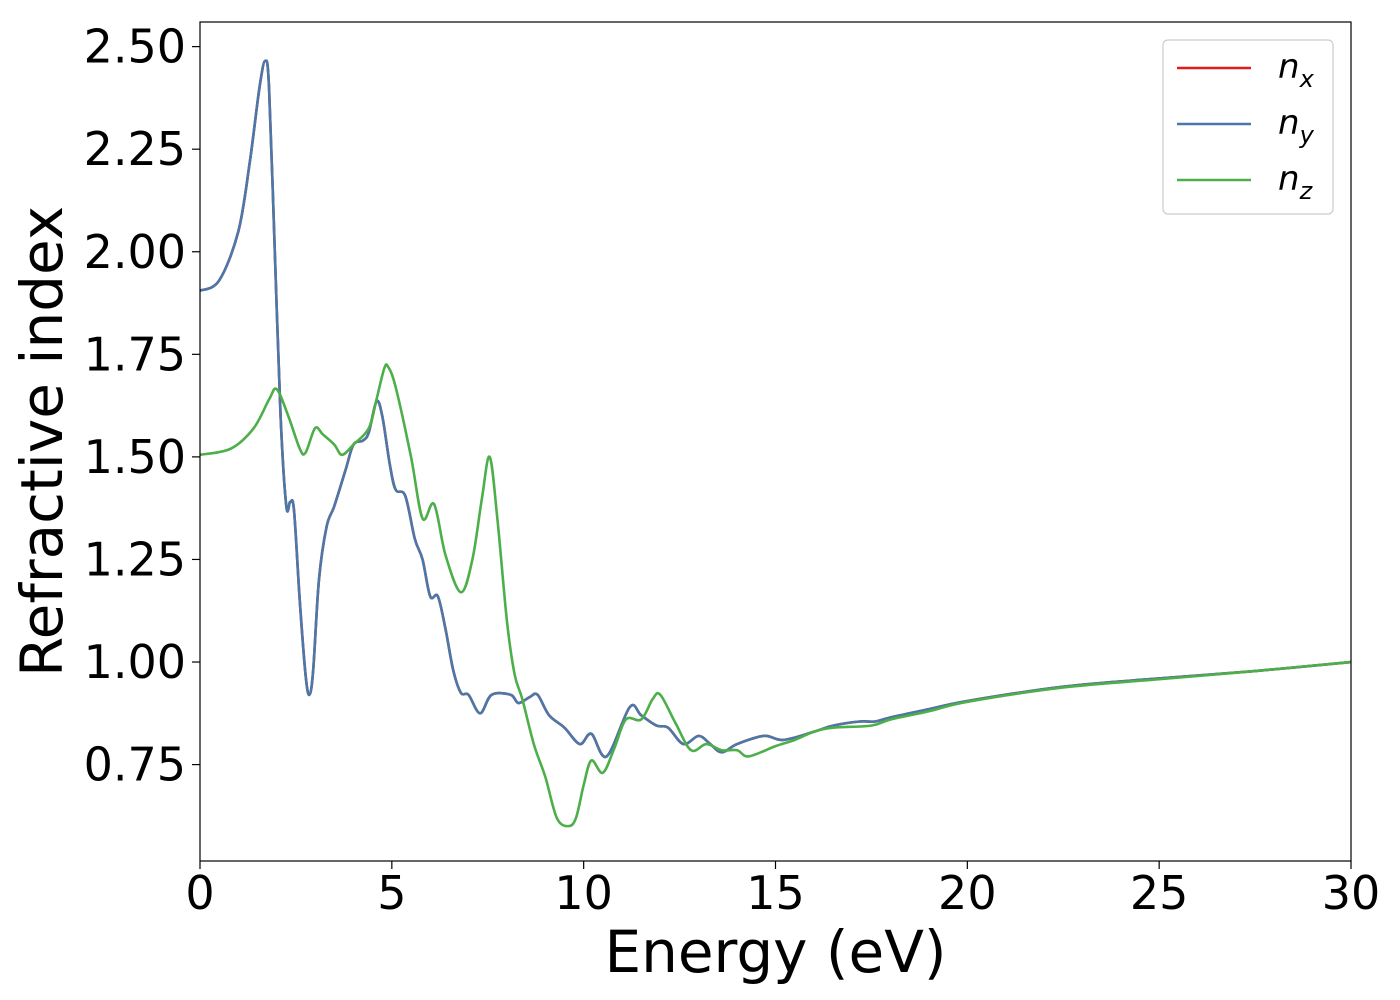  I want to click on x-tick-label: 15, so click(775, 893).